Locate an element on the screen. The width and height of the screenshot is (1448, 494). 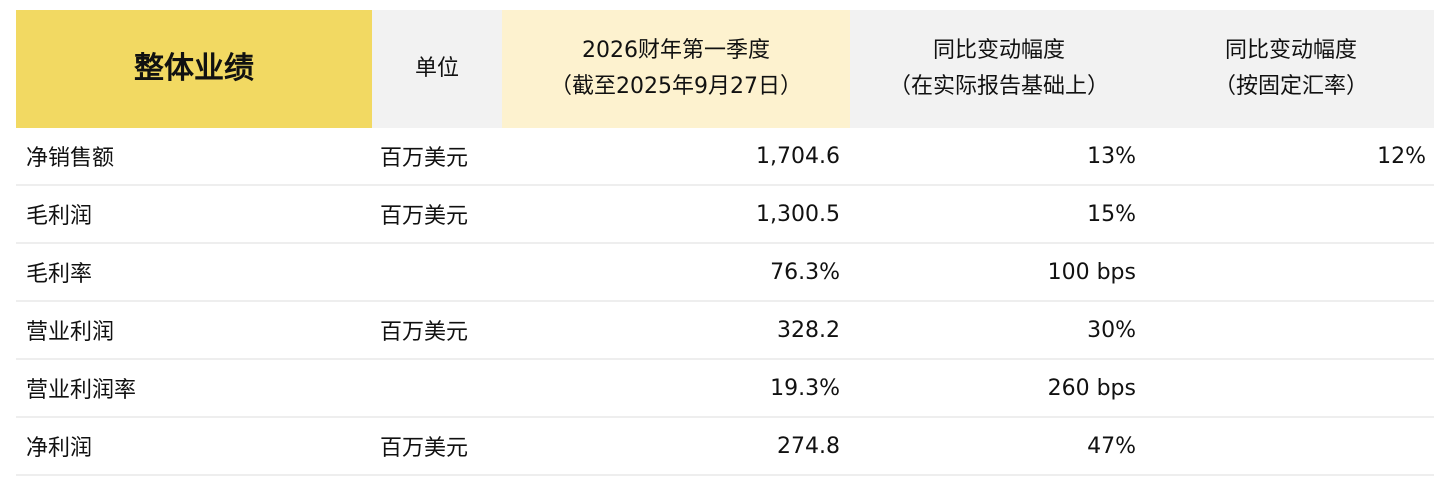
metric-cell: 营业利润率 is located at coordinates (81, 390).